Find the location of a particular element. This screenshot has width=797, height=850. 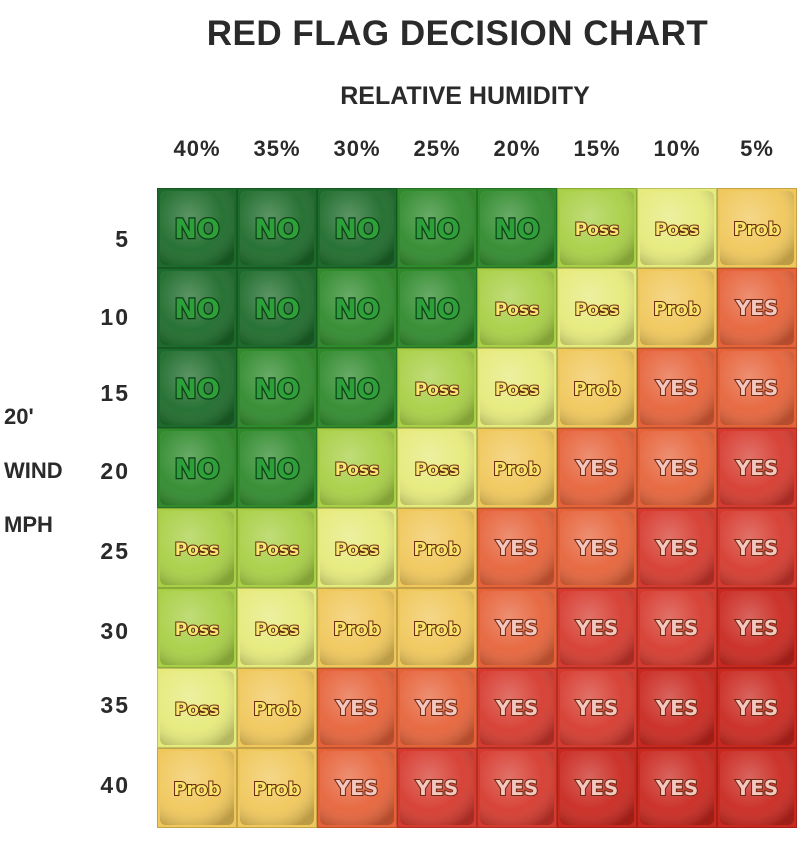

row-header-30: 30 is located at coordinates (115, 631).